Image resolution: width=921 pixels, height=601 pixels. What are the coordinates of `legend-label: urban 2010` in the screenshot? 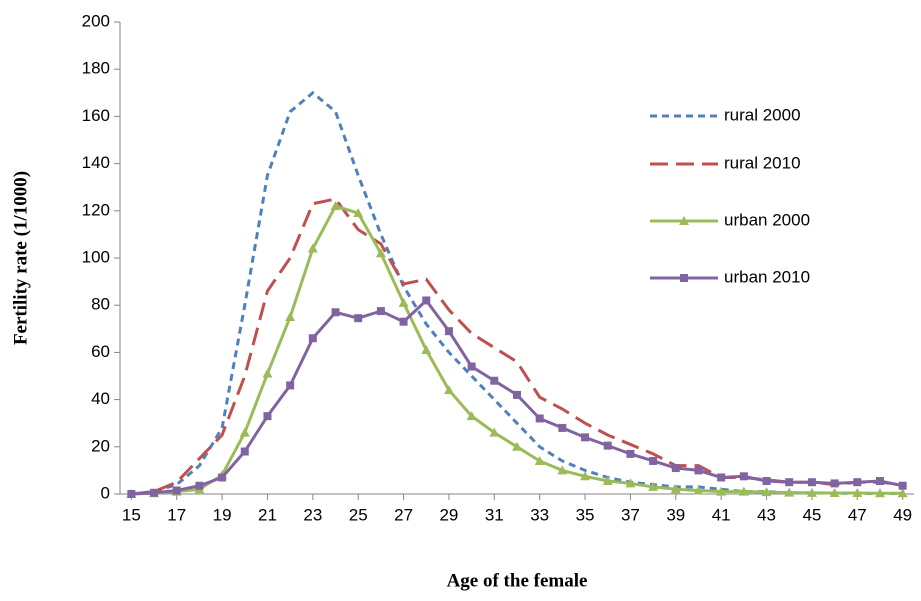 It's located at (767, 276).